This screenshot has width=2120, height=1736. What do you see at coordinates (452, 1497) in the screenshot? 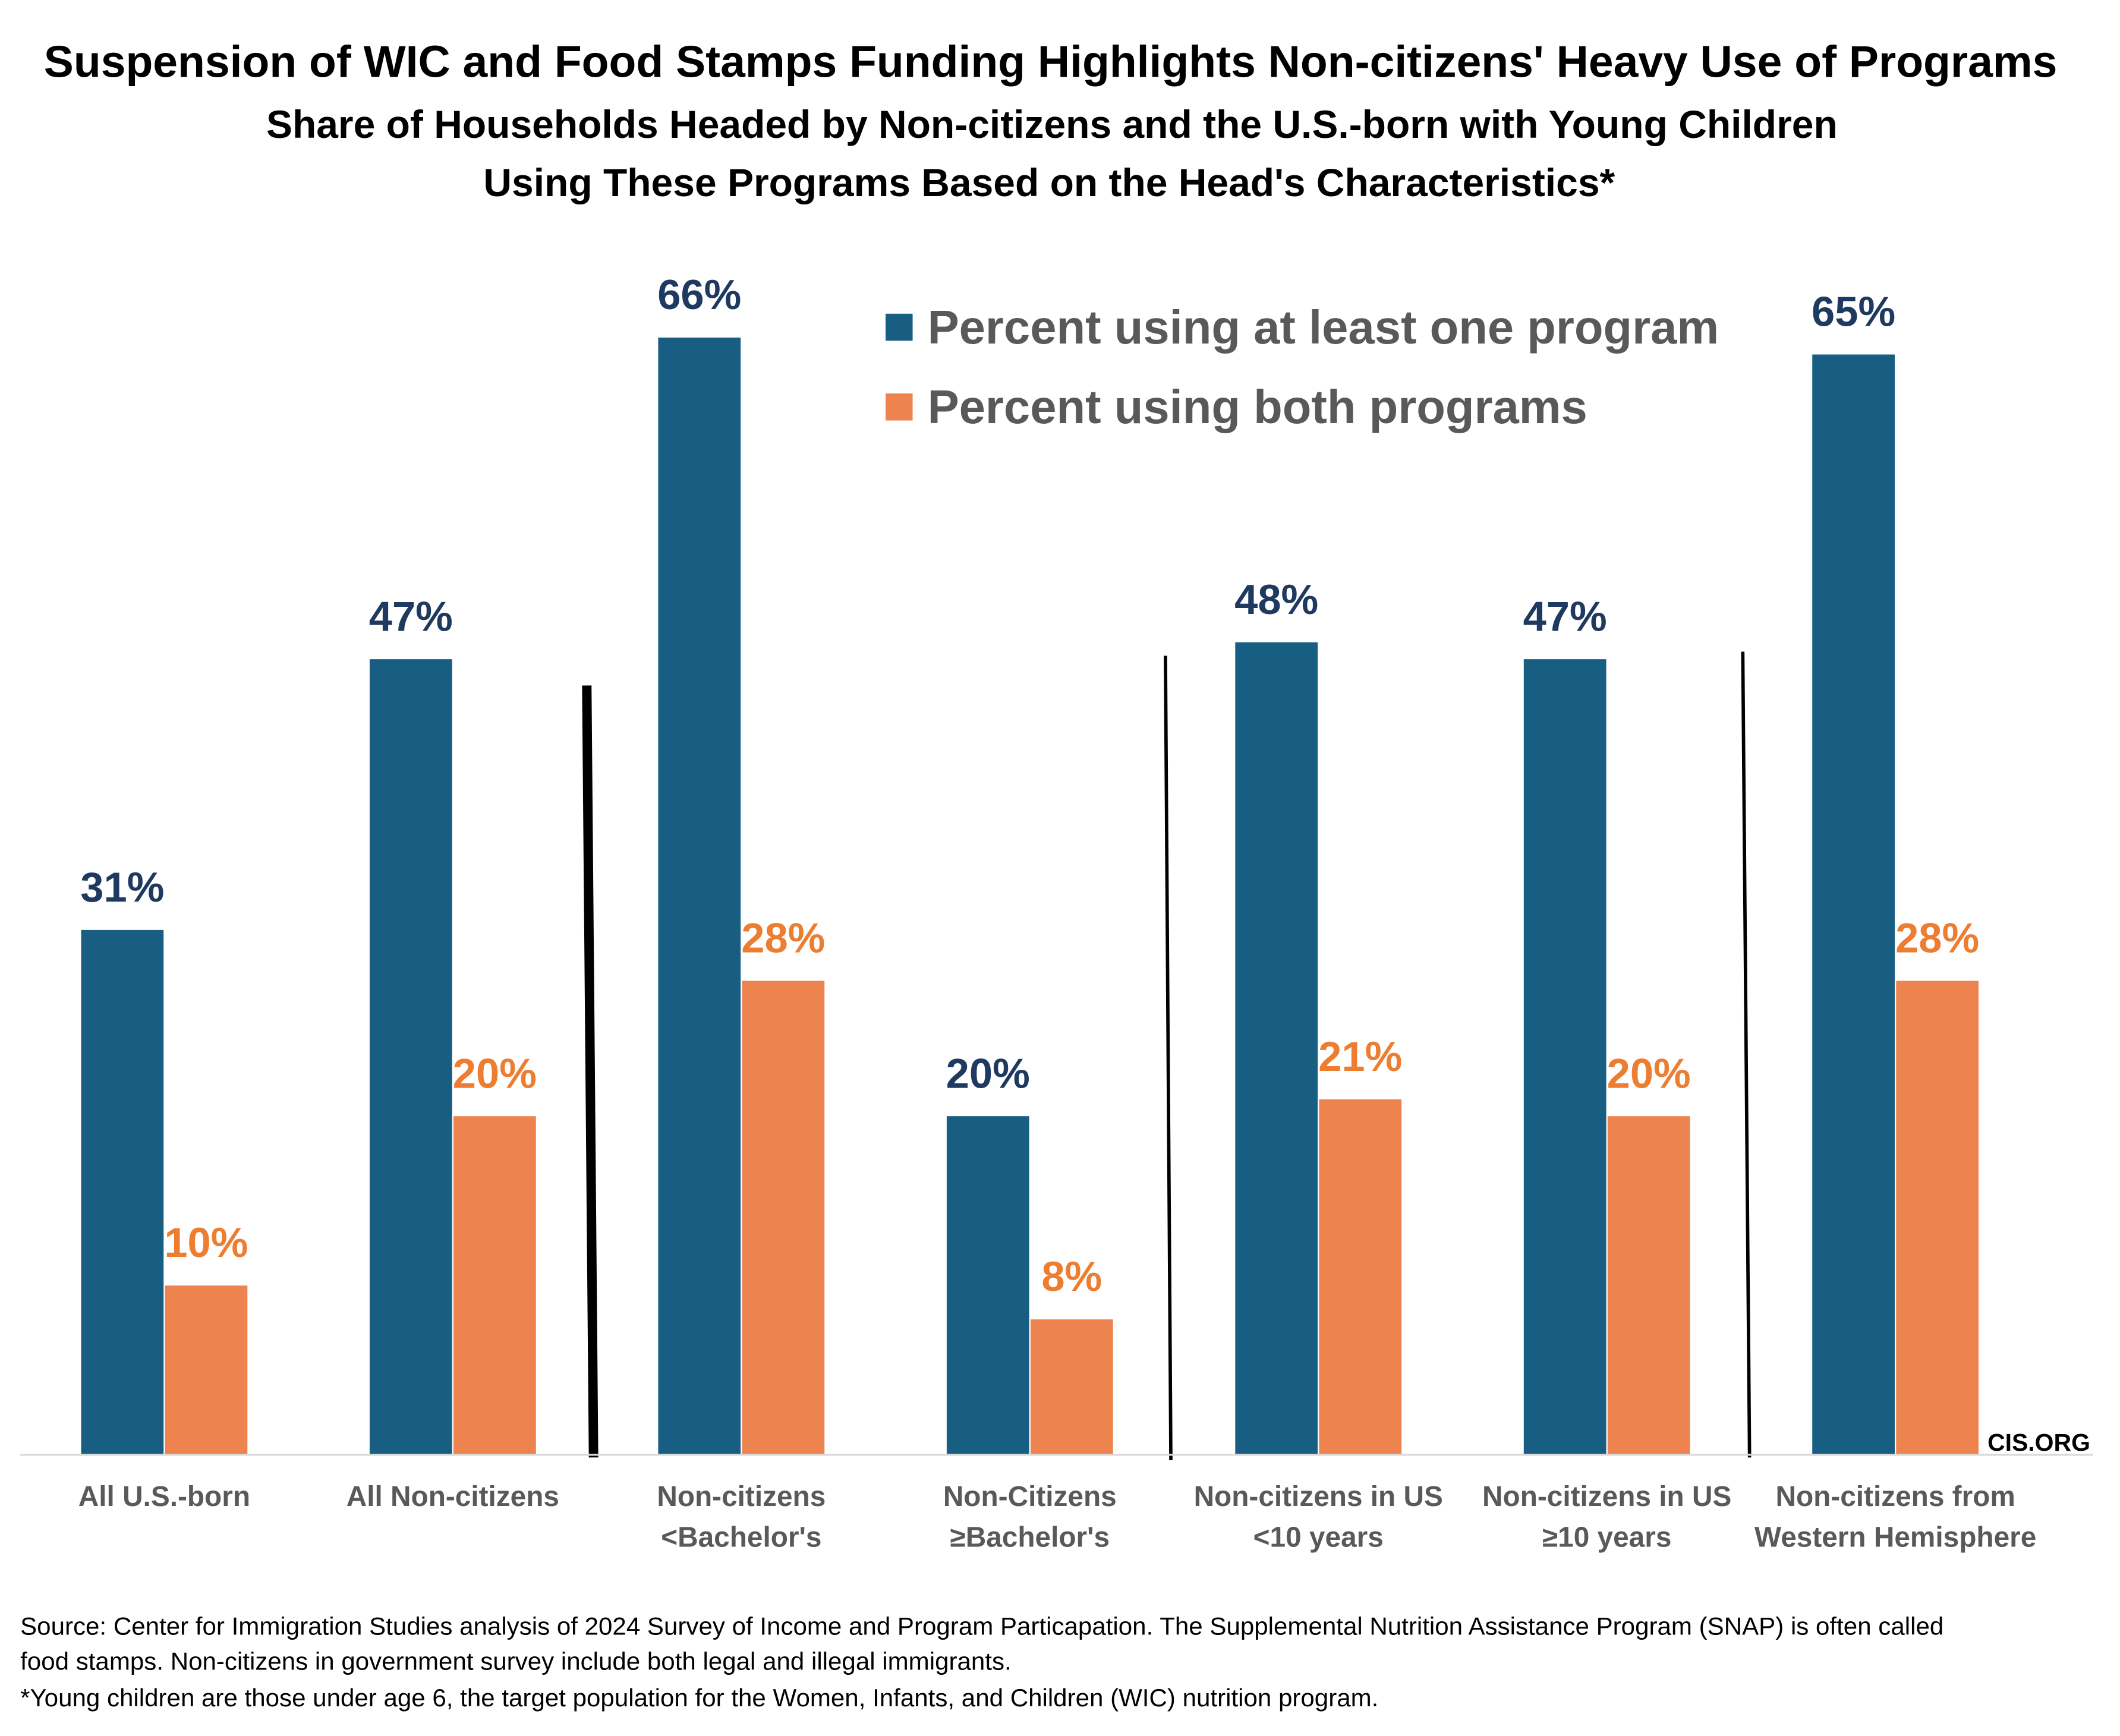
I see `category-label: All Non-citizens` at bounding box center [452, 1497].